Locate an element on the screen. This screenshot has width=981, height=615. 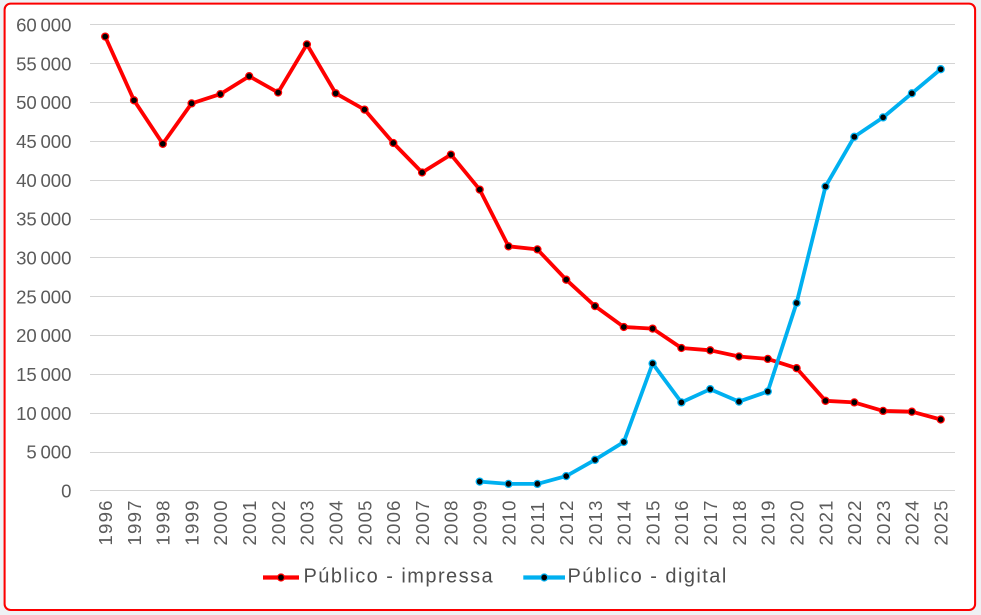
svg-text: 2011 is located at coordinates (537, 523).